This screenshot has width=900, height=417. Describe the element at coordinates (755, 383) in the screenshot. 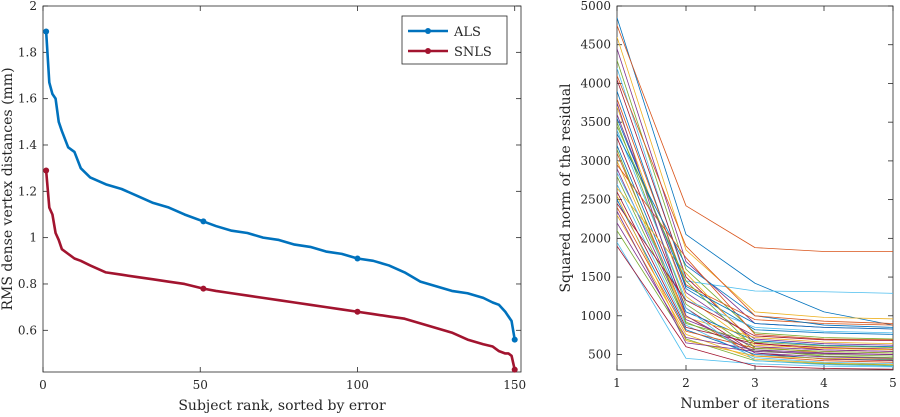

I see `x-tick-label: 3` at that location.